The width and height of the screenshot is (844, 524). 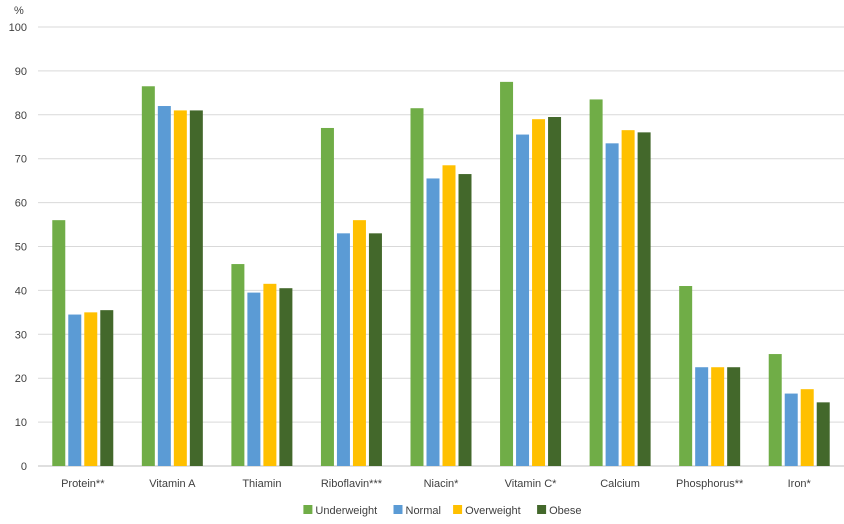 I want to click on x-tick-label: Vitamin A, so click(x=172, y=484).